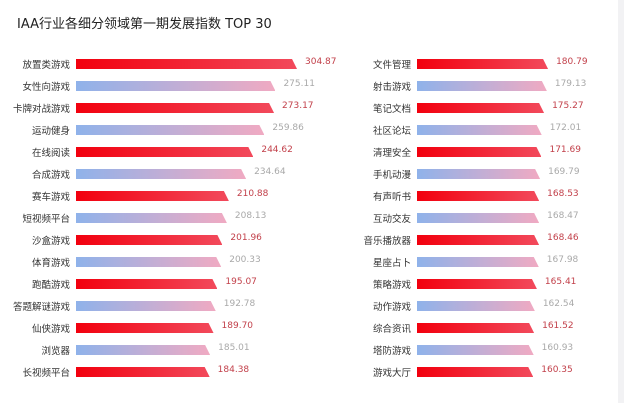 Image resolution: width=624 pixels, height=403 pixels. What do you see at coordinates (286, 372) in the screenshot?
I see `bar-row: 游戏大厅 160.35` at bounding box center [286, 372].